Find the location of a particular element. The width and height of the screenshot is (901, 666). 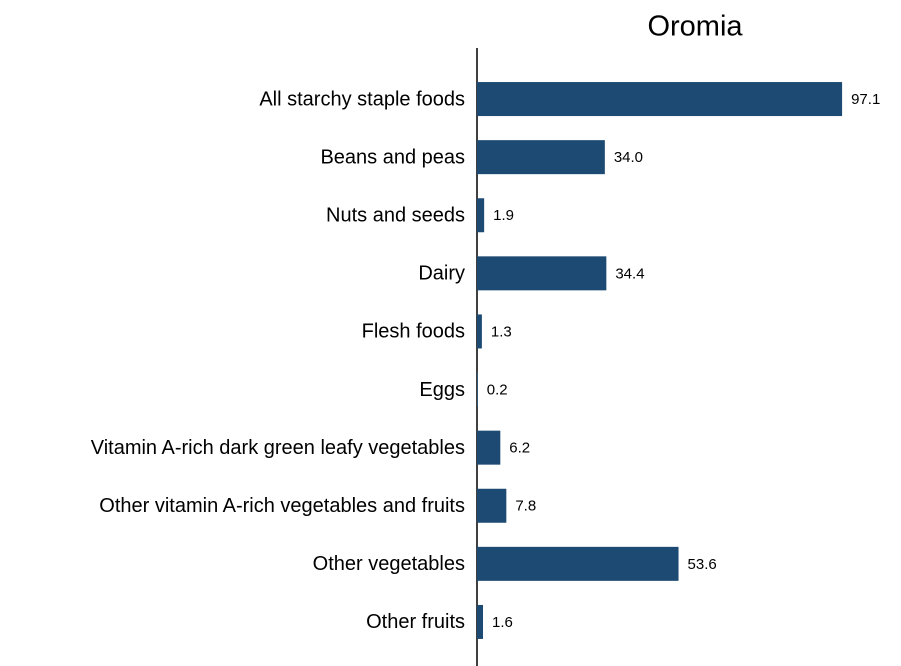

y-tick-label: Dairy is located at coordinates (441, 274).